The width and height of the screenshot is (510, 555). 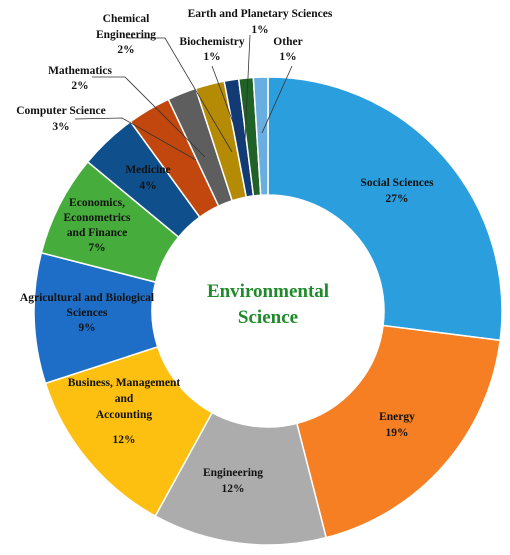 I want to click on slice-label-text: Biochemistry, so click(x=211, y=42).